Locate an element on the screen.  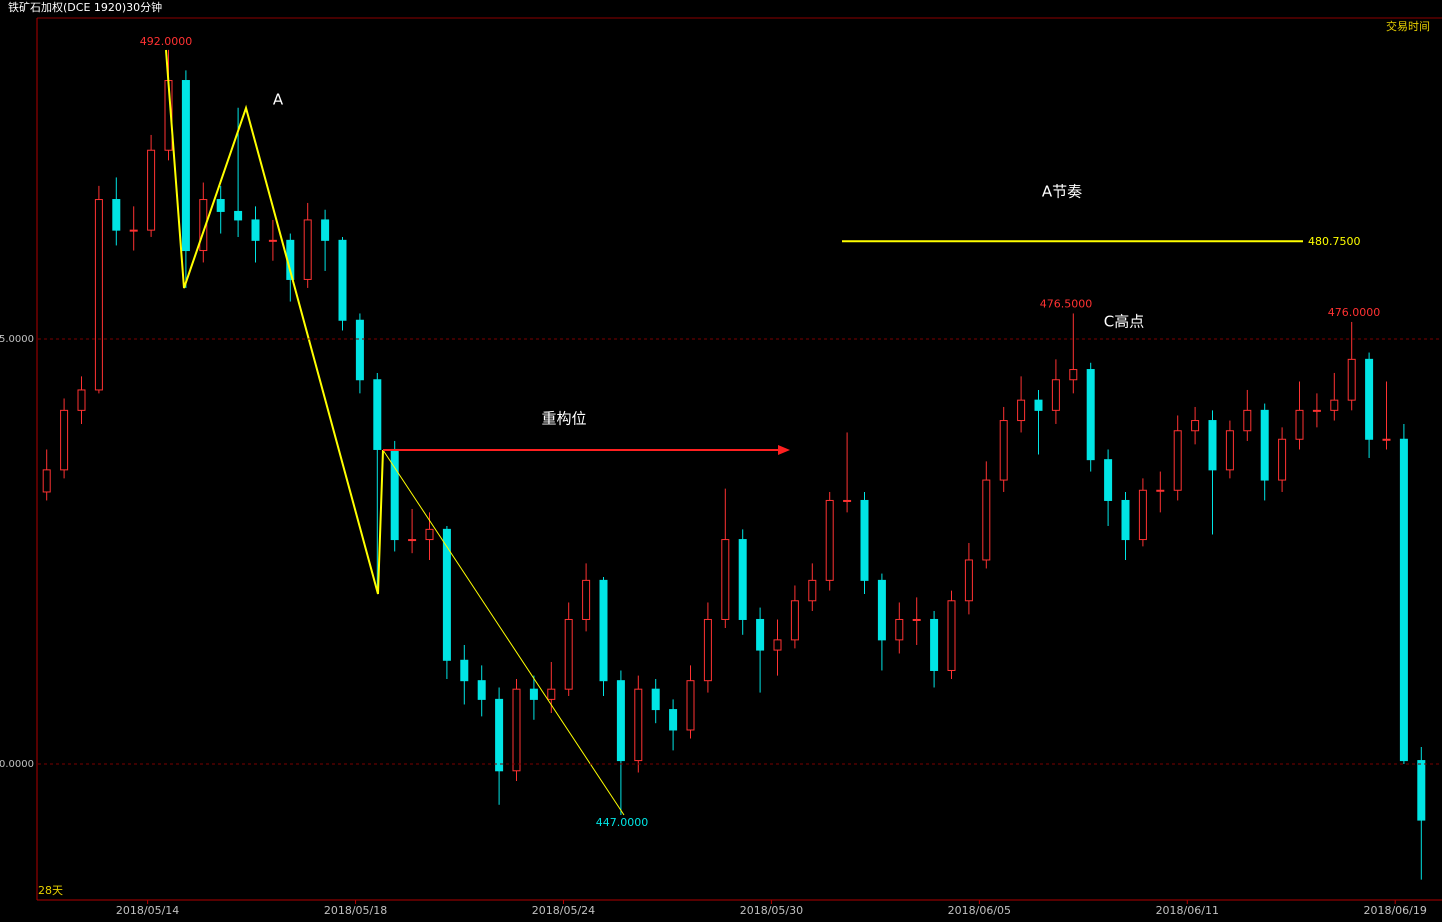
period-label: 28天 is located at coordinates (50, 890).